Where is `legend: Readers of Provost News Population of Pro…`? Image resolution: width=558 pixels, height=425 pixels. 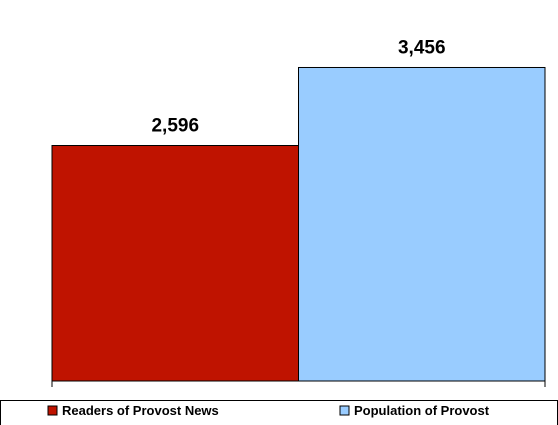 legend: Readers of Provost News Population of Pro… is located at coordinates (279, 412).